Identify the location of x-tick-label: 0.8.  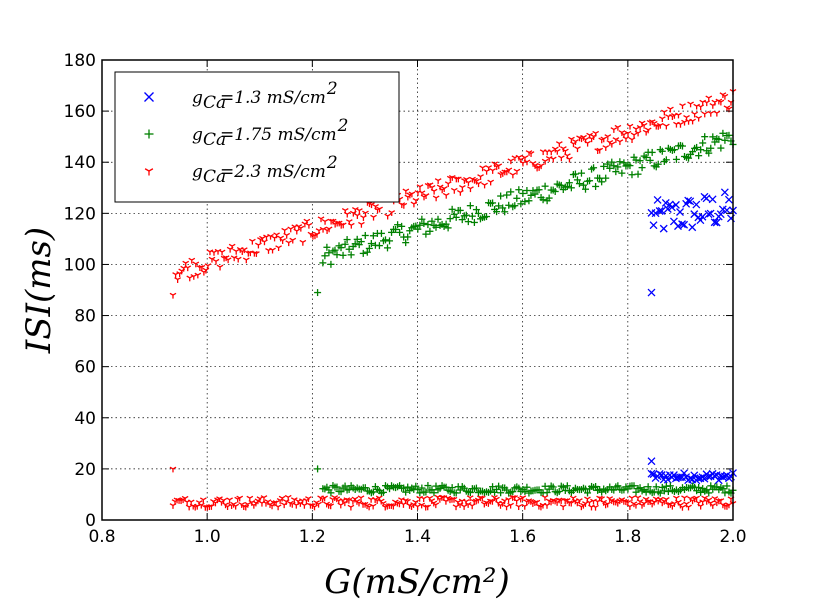
(101, 537).